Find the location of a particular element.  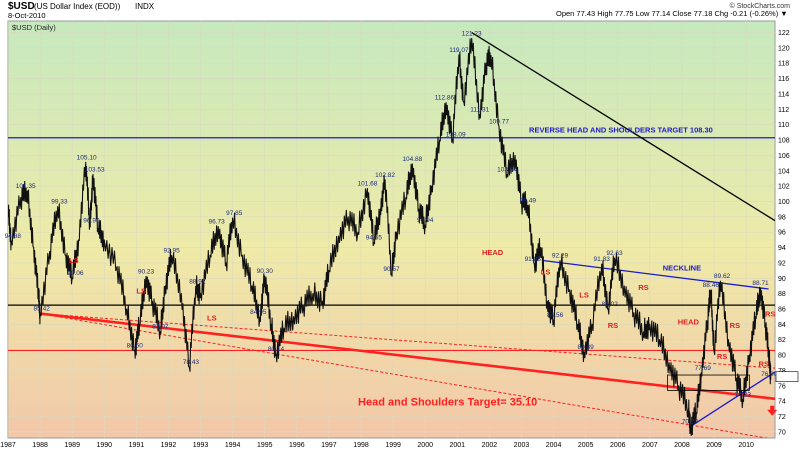

x-tick-label: 2005 is located at coordinates (586, 445).